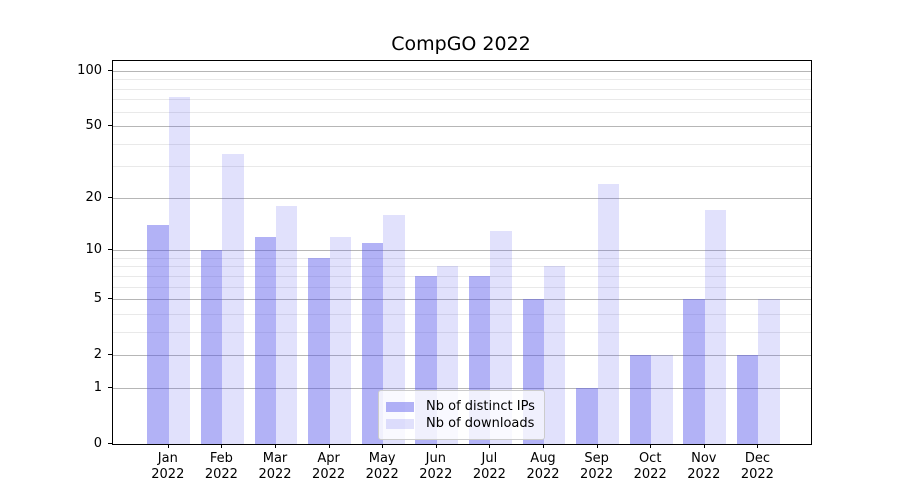 The width and height of the screenshot is (900, 500). What do you see at coordinates (93, 250) in the screenshot?
I see `y-tick-label: 10` at bounding box center [93, 250].